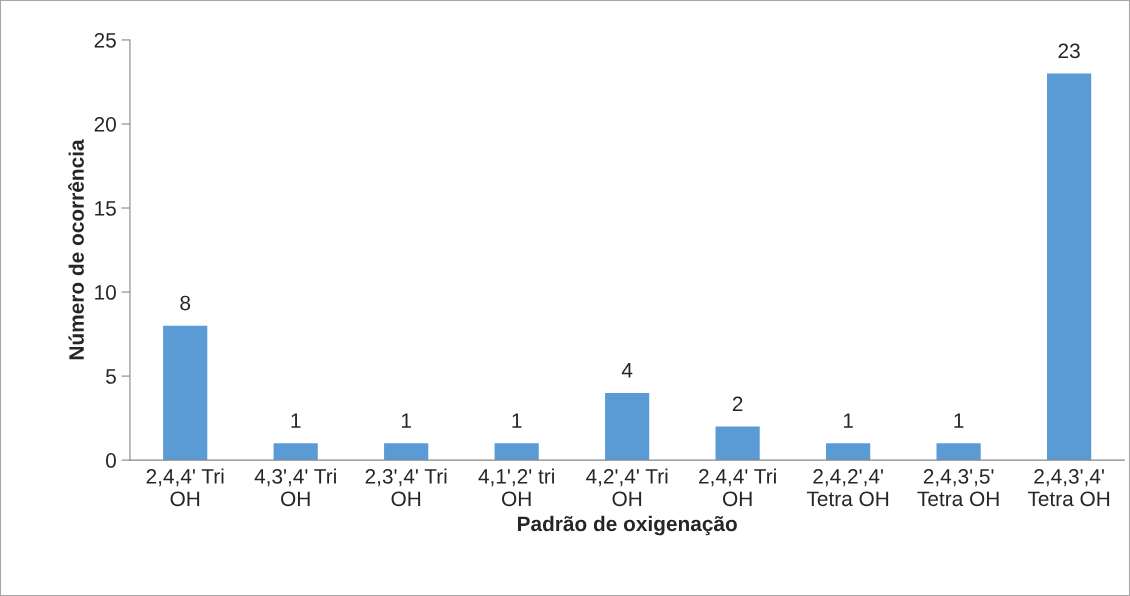  I want to click on x-tick-label: 2,4,3',5' Tetra OH, so click(958, 488).